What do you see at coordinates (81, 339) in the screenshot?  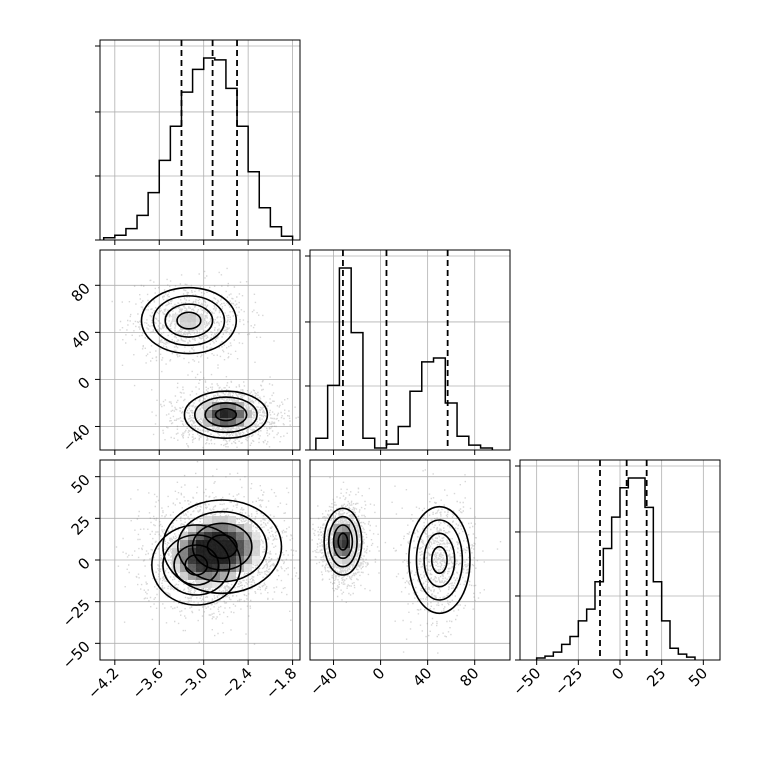 I see `y-tick-label: 40` at bounding box center [81, 339].